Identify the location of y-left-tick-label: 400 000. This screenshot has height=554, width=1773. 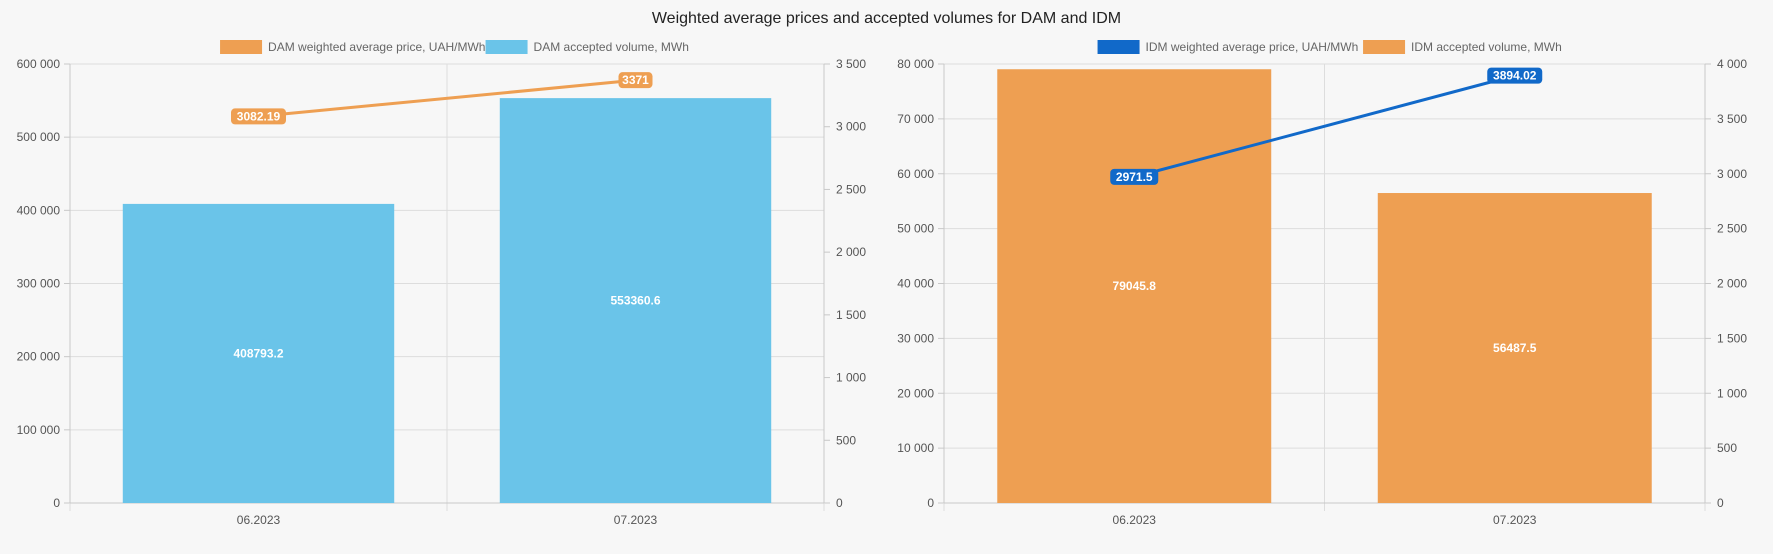
(39, 210).